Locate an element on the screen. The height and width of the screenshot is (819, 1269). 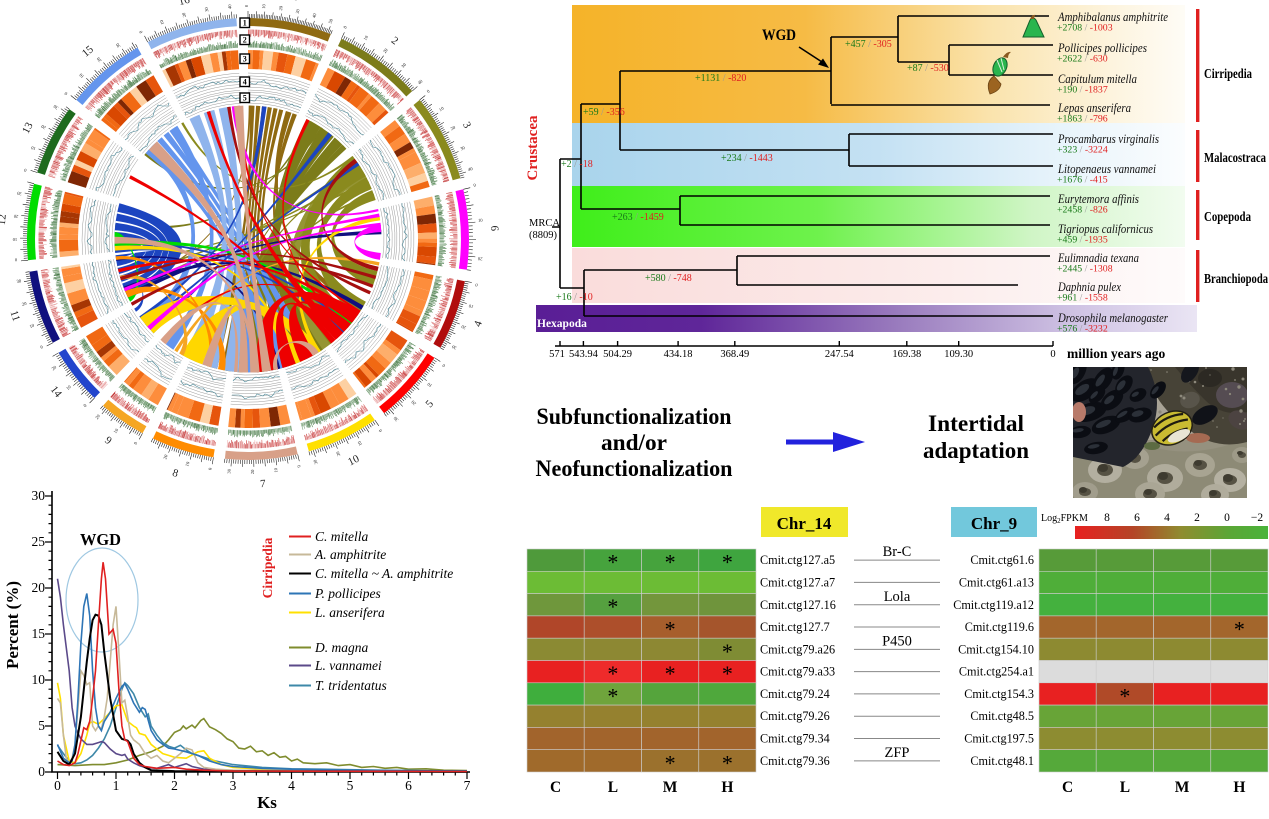
svg-text: 8 is located at coordinates (1107, 518).